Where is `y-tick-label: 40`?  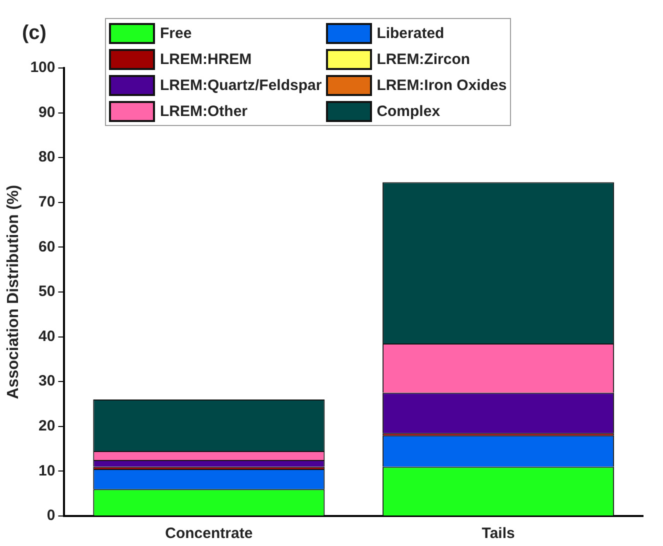 y-tick-label: 40 is located at coordinates (47, 336).